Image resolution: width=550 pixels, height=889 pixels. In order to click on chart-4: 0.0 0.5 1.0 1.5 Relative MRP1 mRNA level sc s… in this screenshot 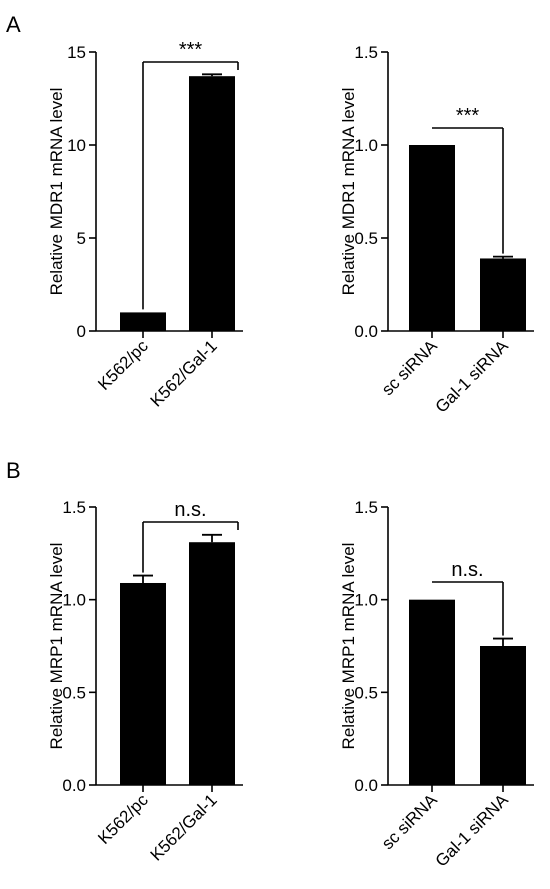, I will do `click(436, 684)`.